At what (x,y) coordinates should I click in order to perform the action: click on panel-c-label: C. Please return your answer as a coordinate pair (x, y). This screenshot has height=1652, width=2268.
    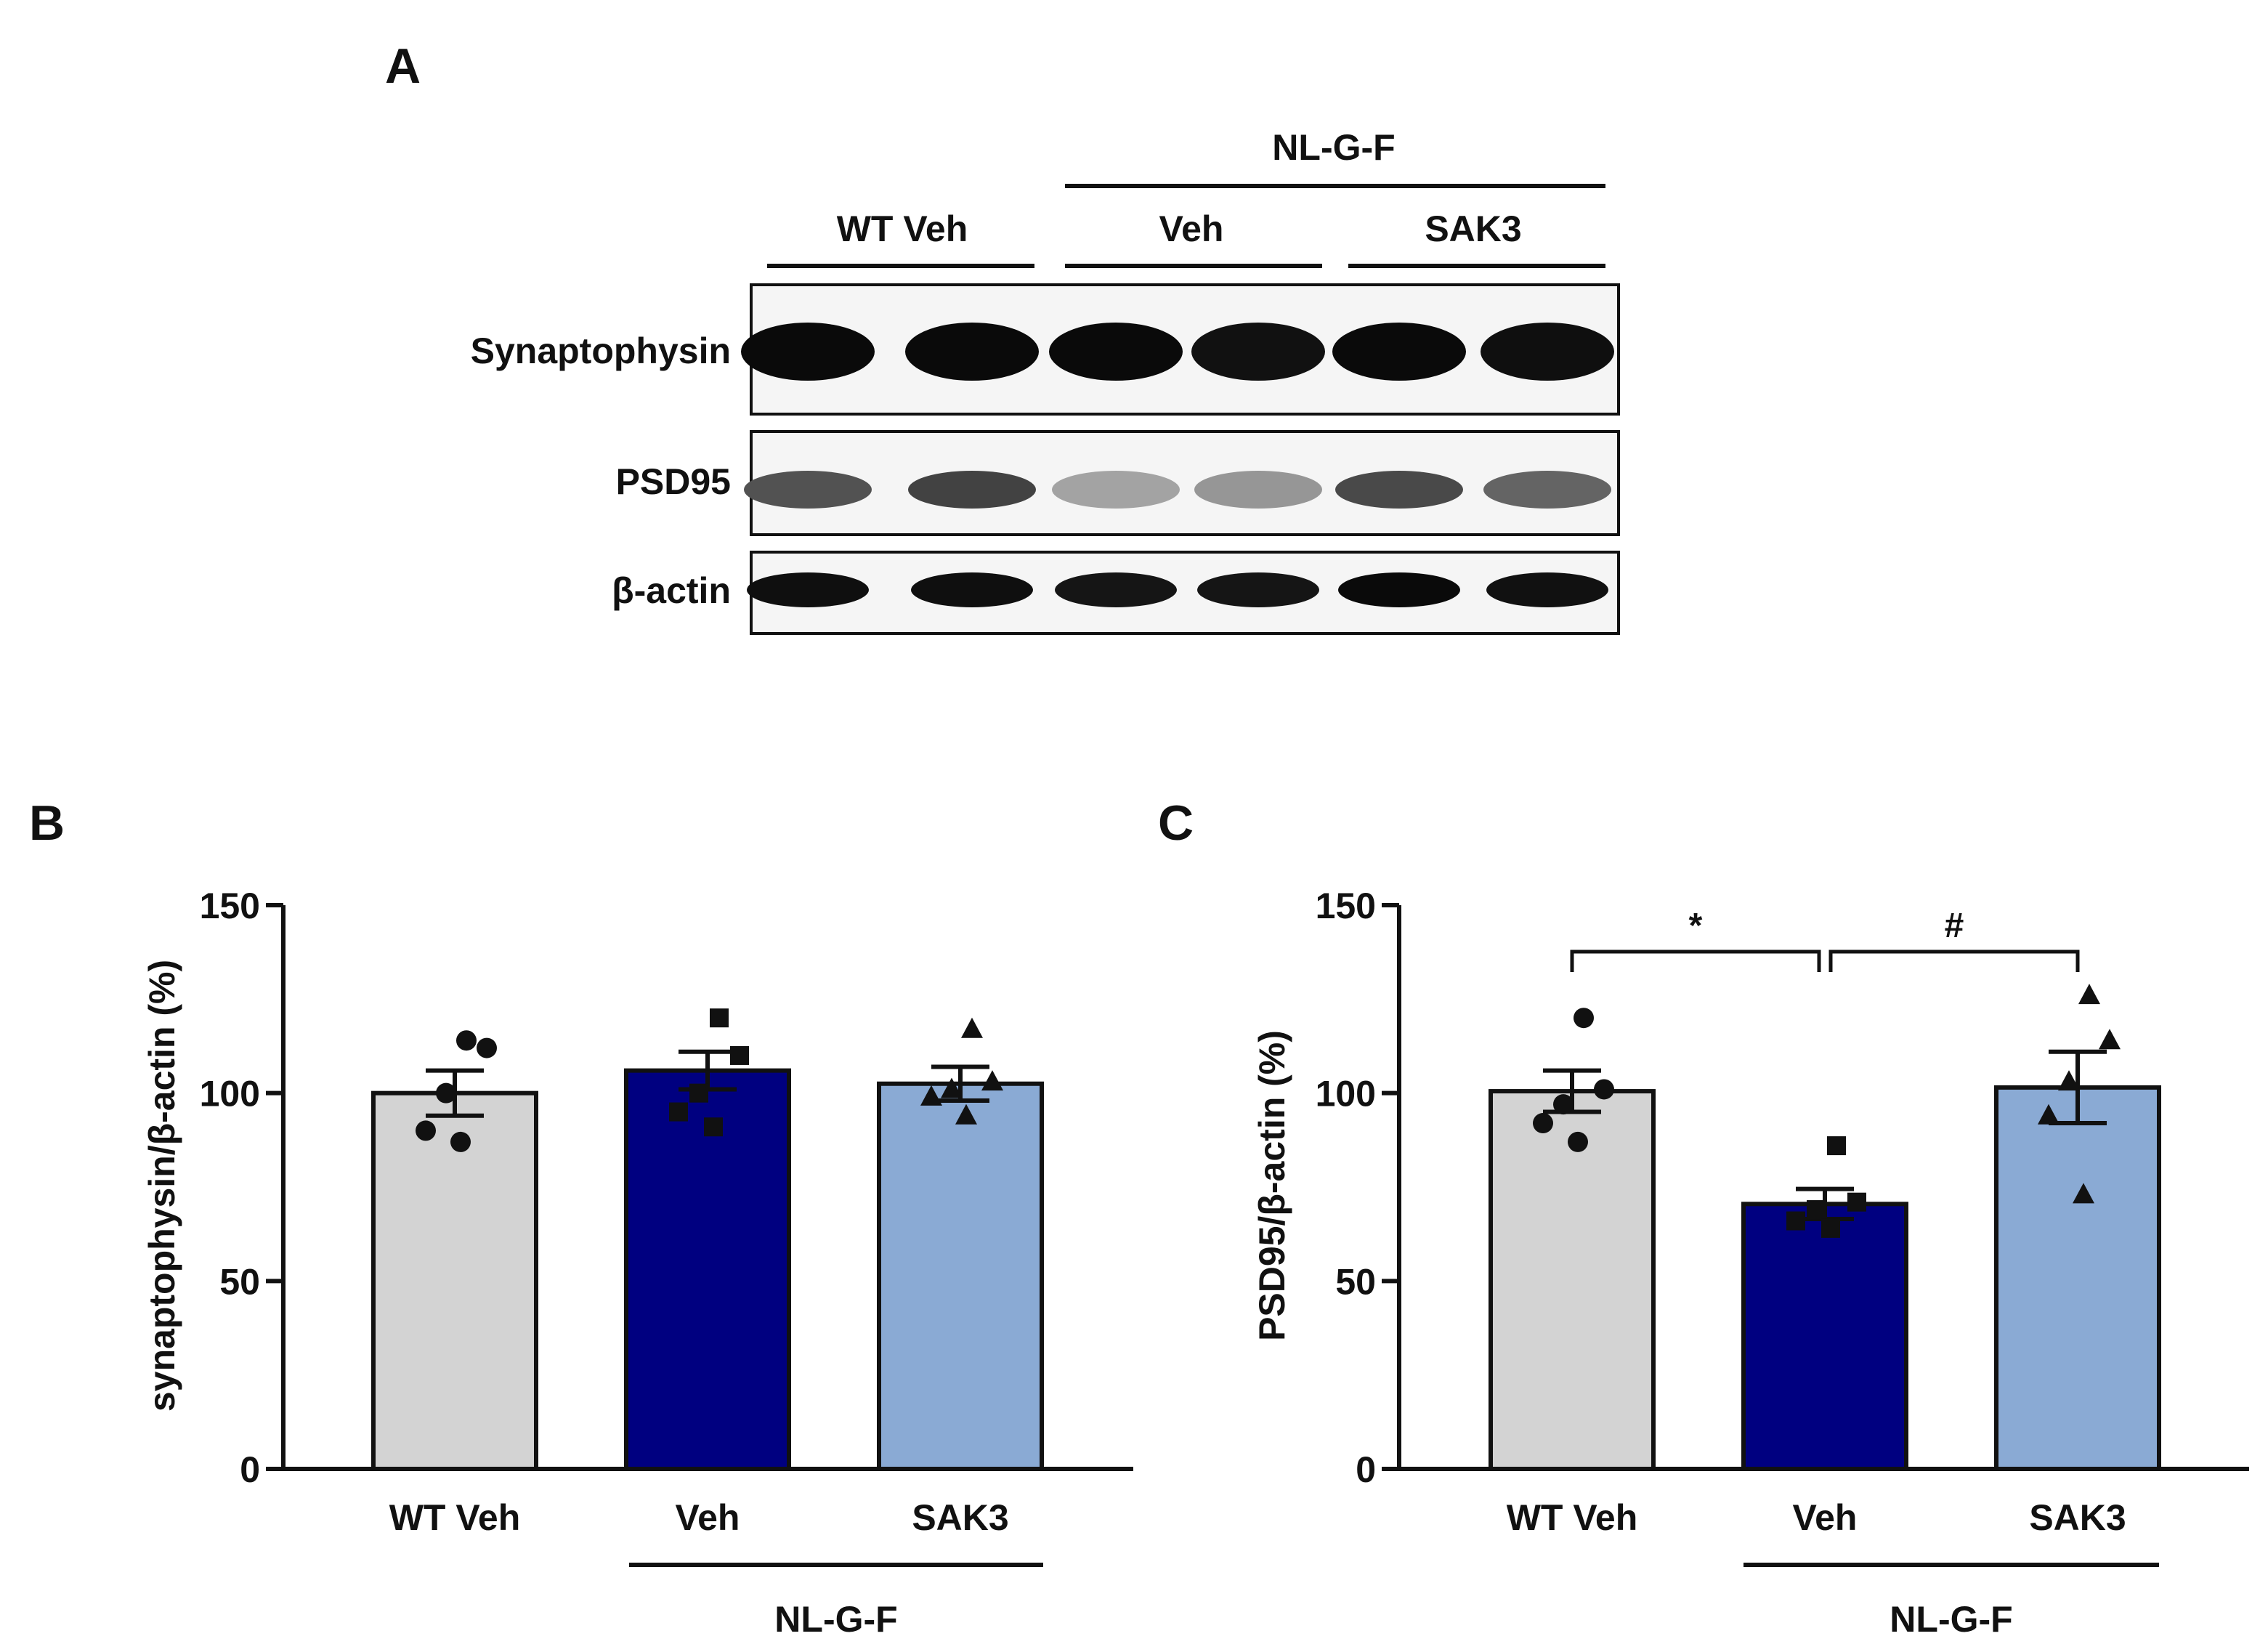
    Looking at the image, I should click on (1176, 823).